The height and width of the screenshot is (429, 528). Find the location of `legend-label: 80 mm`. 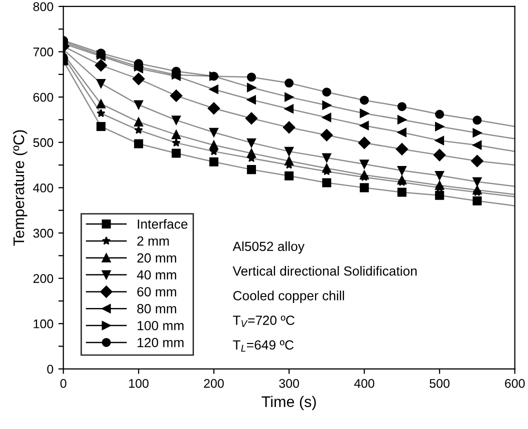

legend-label: 80 mm is located at coordinates (156, 309).